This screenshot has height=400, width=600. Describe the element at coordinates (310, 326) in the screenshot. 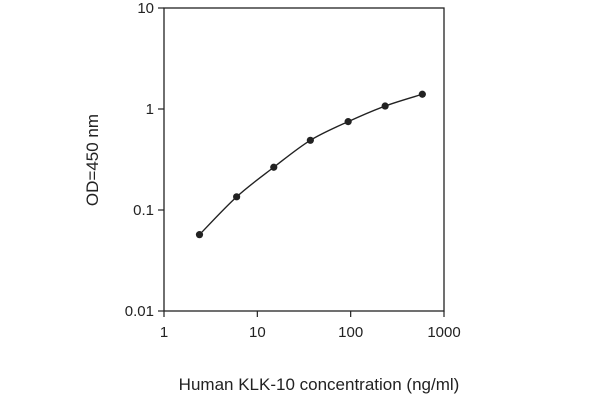

I see `x-axis: 1 10 100 1000` at that location.